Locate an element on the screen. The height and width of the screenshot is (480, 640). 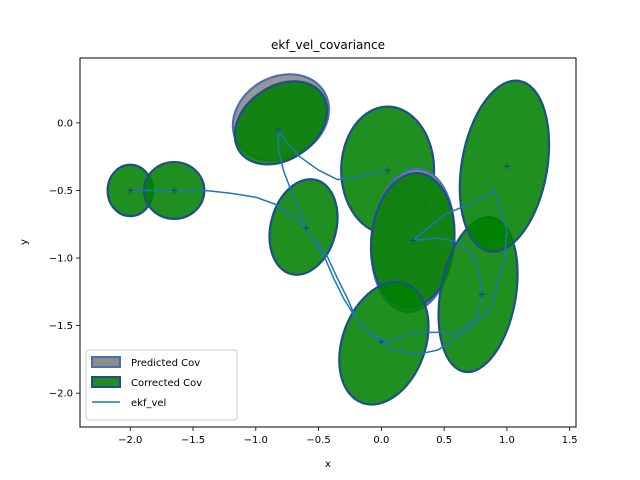
x-tick-label-2: −1.0 is located at coordinates (256, 440).